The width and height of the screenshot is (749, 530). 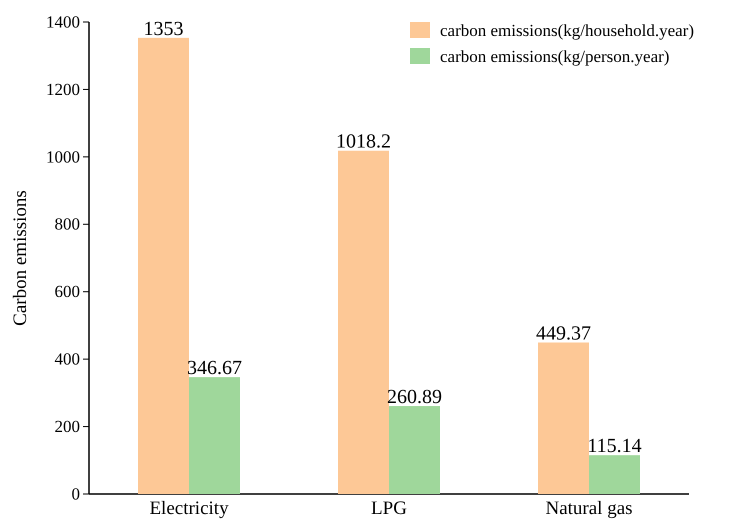 What do you see at coordinates (614, 446) in the screenshot?
I see `data-label: 115.14` at bounding box center [614, 446].